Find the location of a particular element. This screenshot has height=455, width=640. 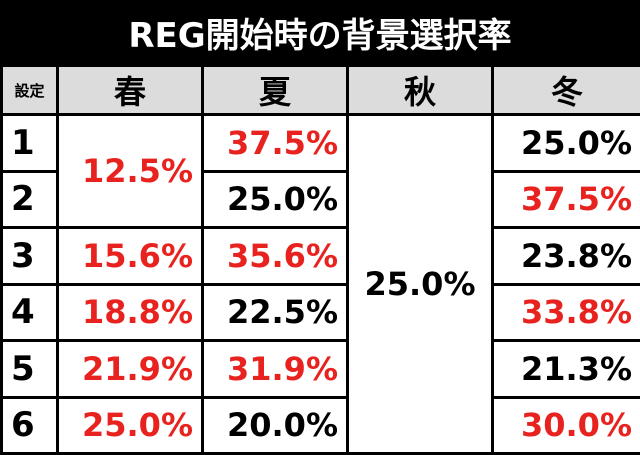

setting: 3 is located at coordinates (29, 256).